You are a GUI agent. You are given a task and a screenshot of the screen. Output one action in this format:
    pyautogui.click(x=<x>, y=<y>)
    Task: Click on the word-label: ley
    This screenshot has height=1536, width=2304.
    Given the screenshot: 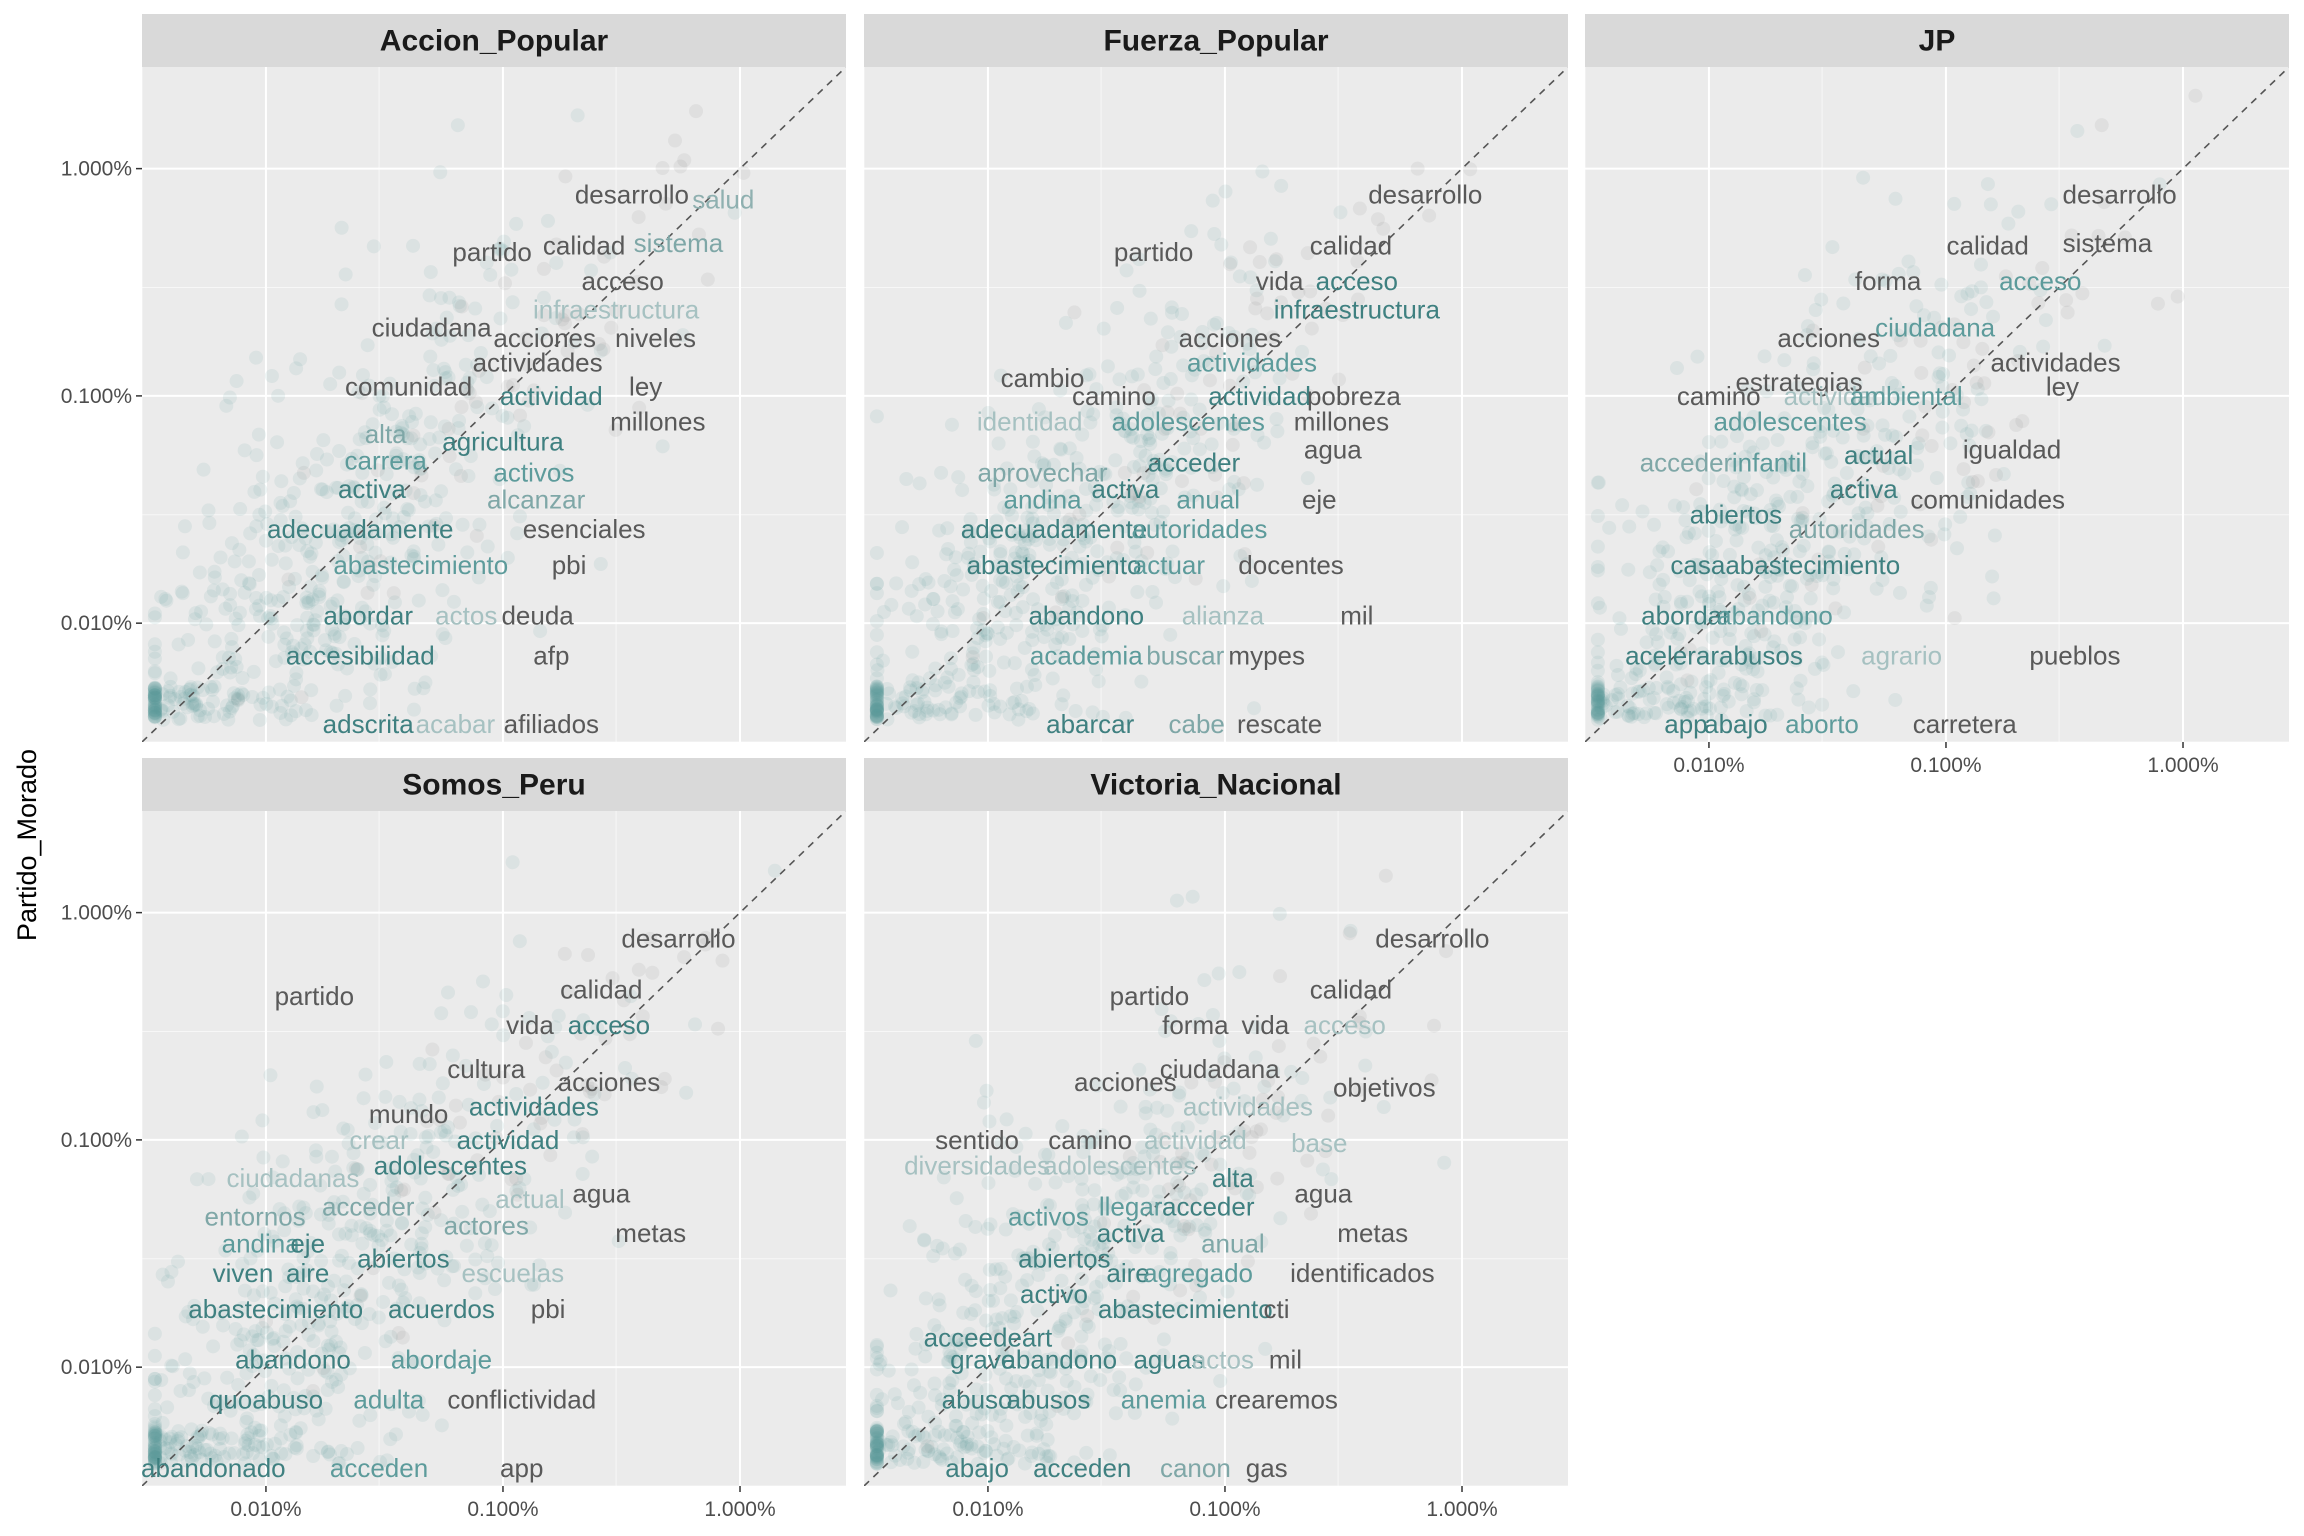 What is the action you would take?
    pyautogui.click(x=2062, y=386)
    